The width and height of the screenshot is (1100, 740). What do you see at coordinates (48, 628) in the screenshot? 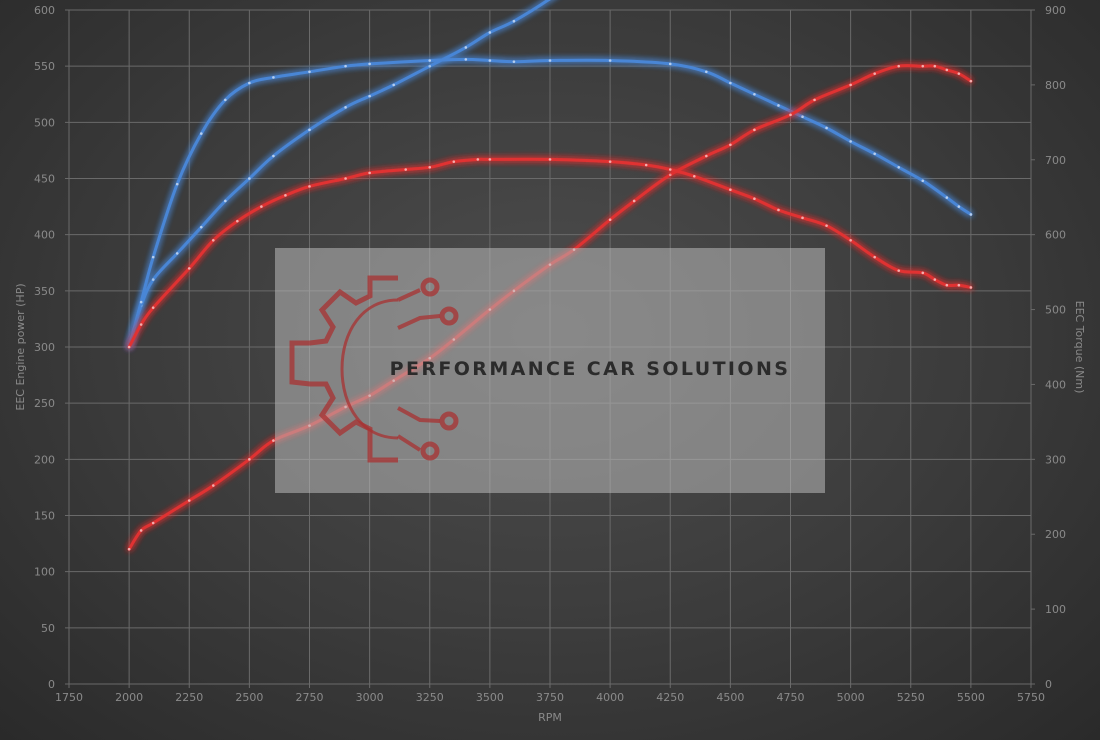
I see `y-left-tick-label: 50` at bounding box center [48, 628].